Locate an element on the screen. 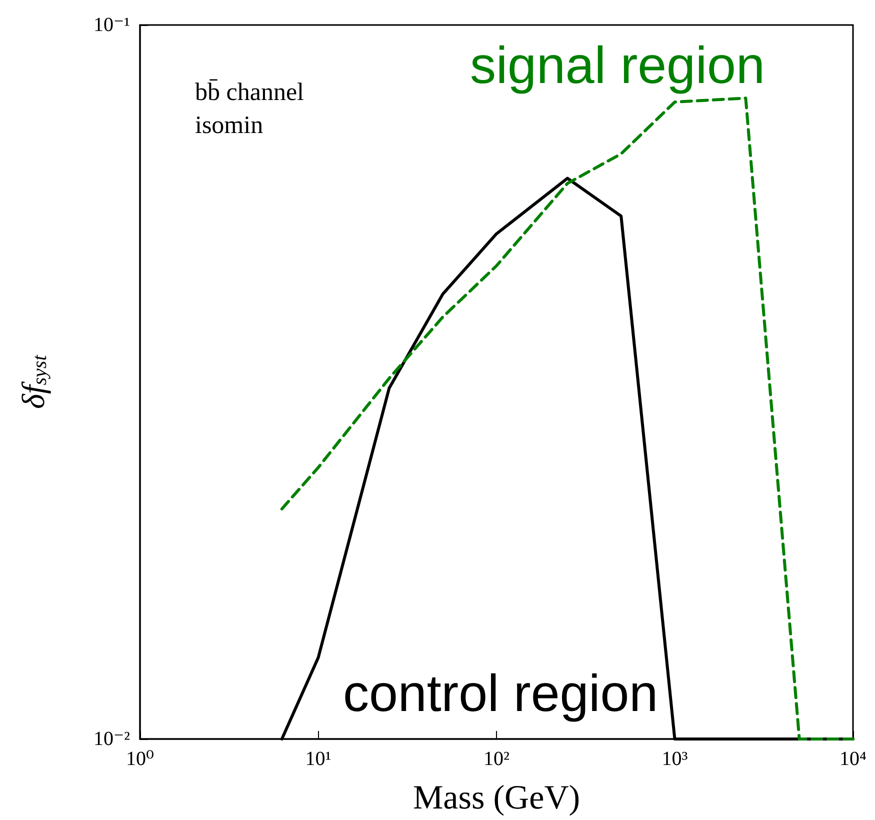 The height and width of the screenshot is (820, 875). x-tick-label: 10² is located at coordinates (497, 759).